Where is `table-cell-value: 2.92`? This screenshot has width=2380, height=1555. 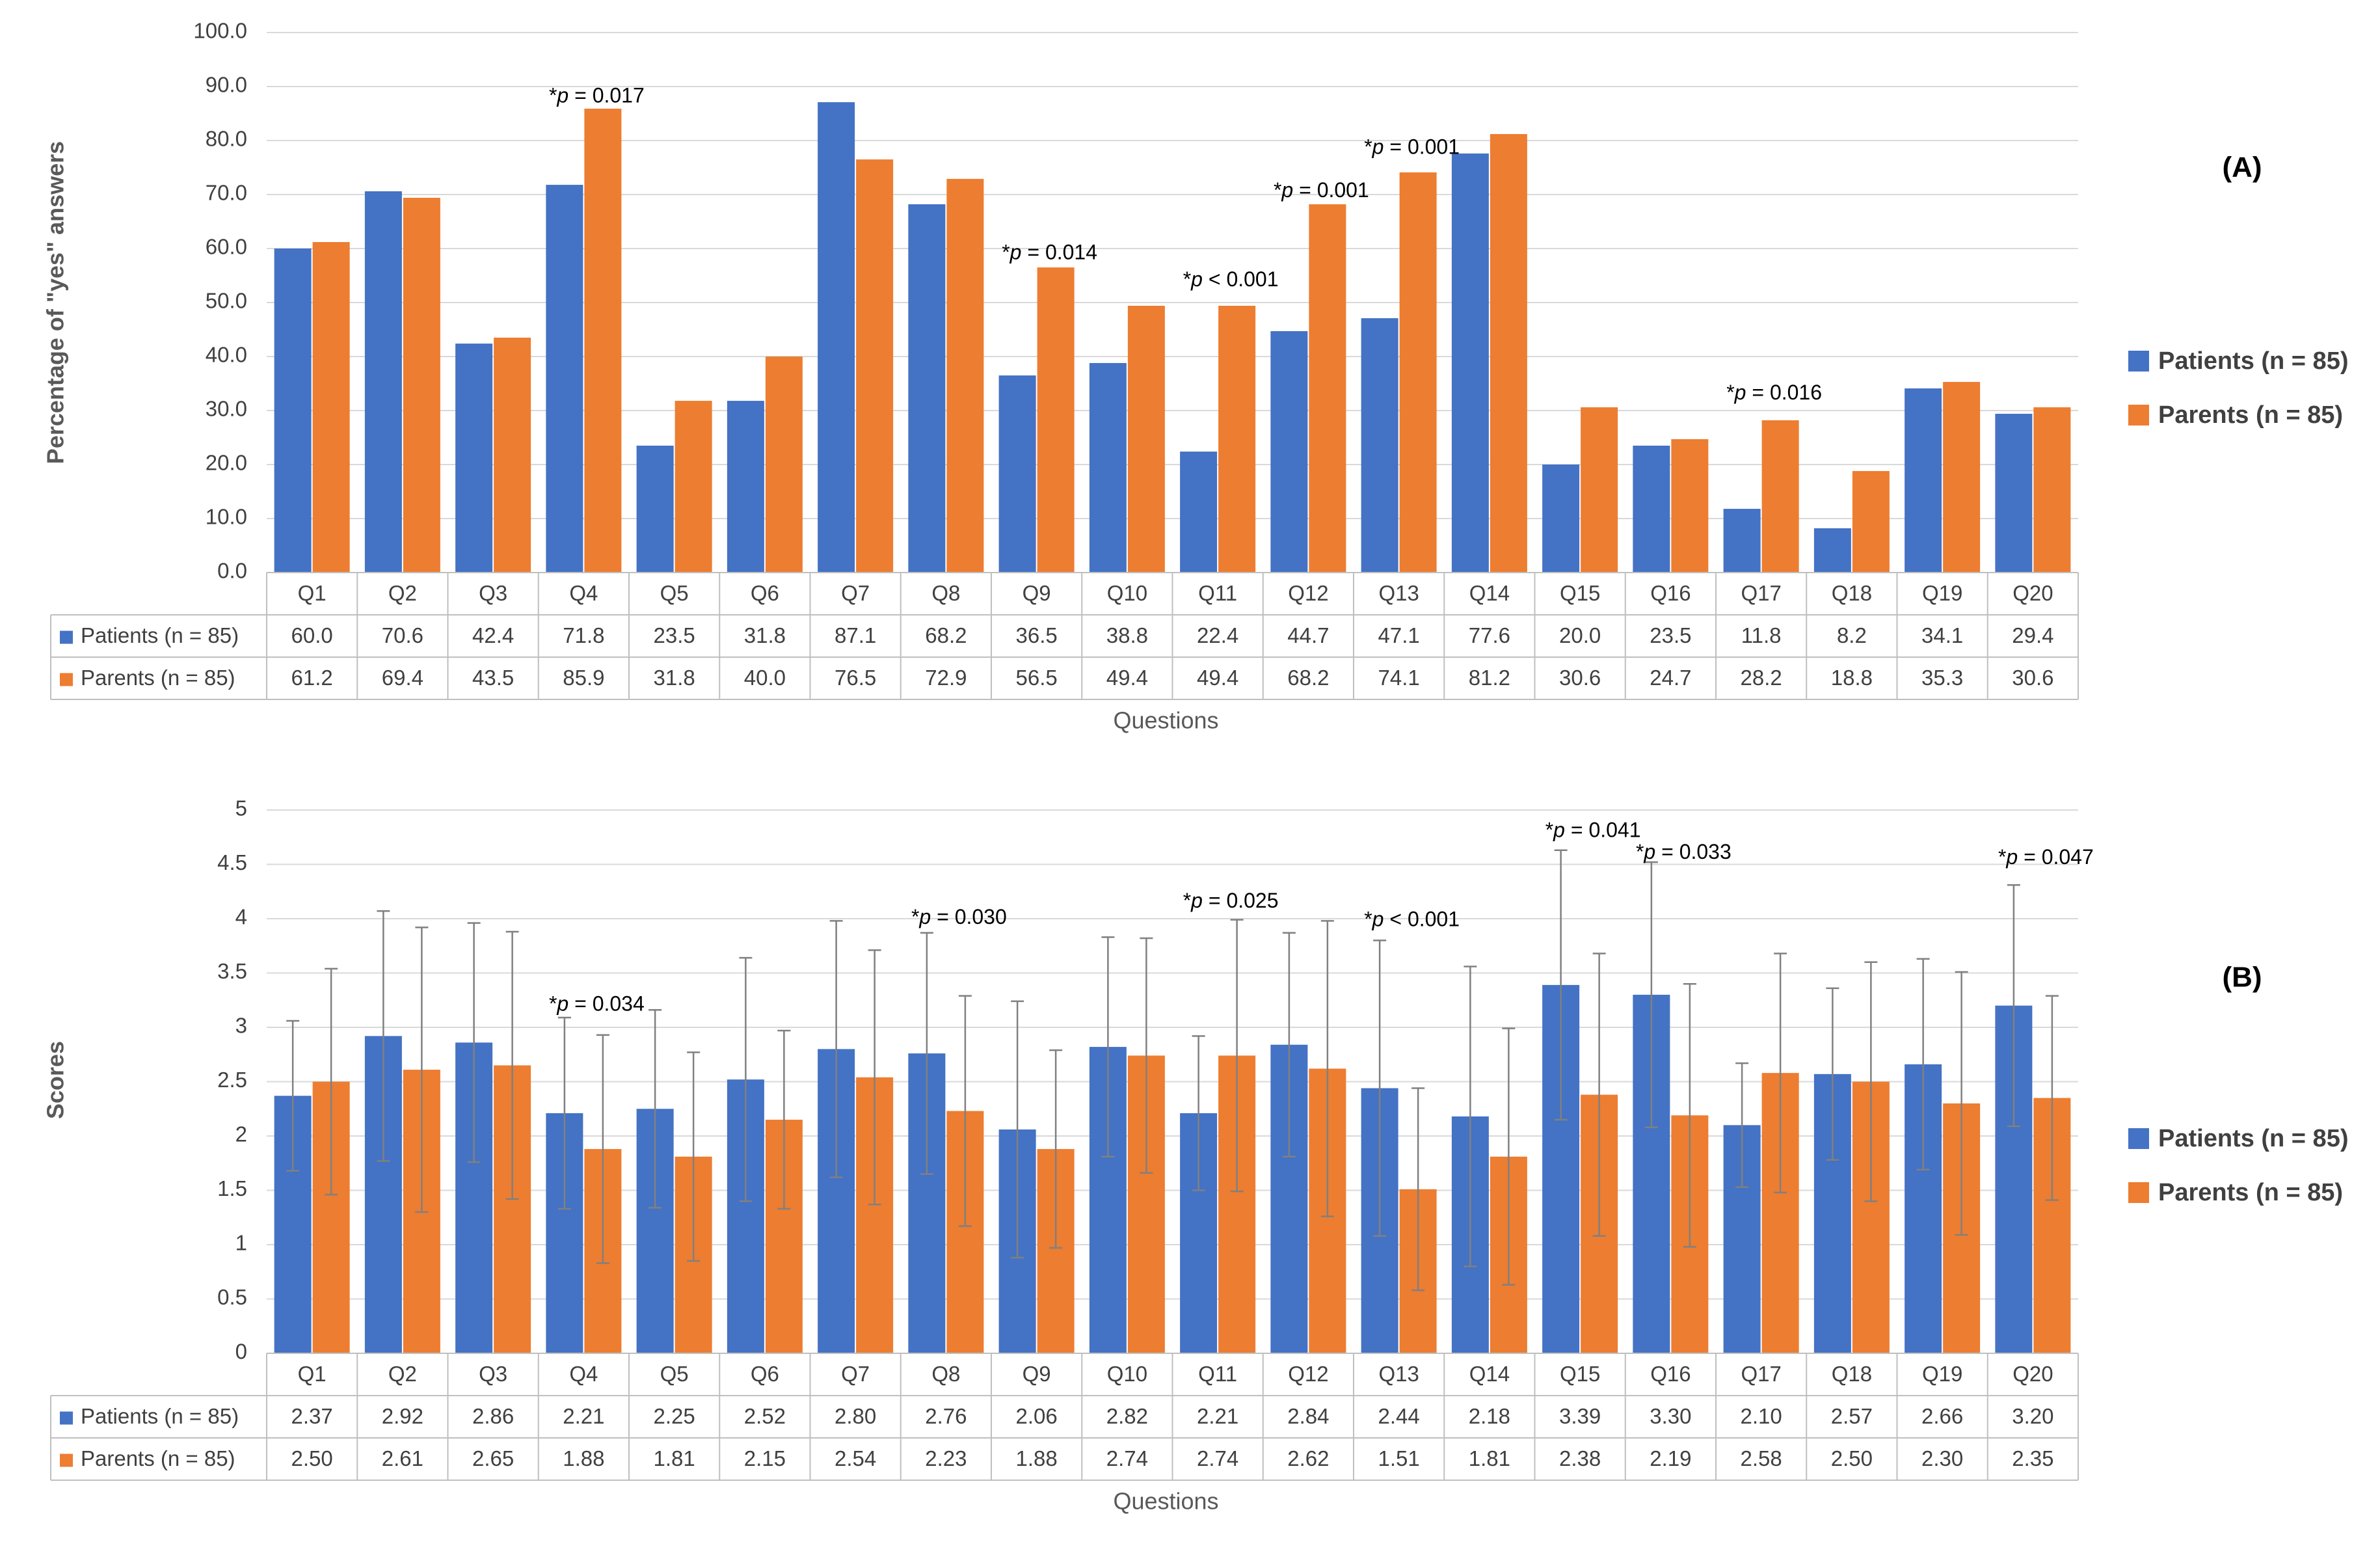 table-cell-value: 2.92 is located at coordinates (403, 1416).